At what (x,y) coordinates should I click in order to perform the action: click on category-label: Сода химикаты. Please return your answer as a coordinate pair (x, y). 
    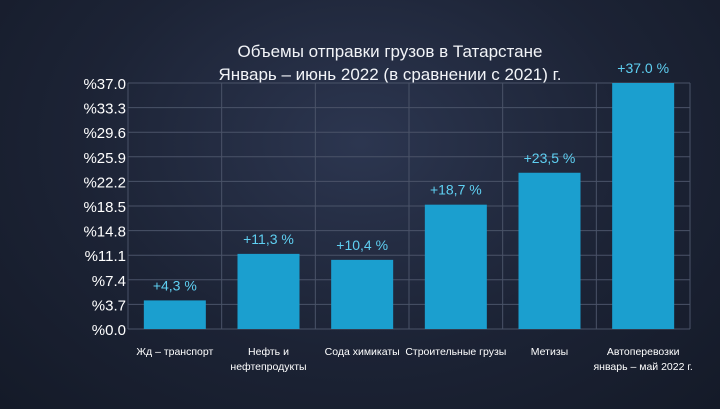
    Looking at the image, I should click on (362, 352).